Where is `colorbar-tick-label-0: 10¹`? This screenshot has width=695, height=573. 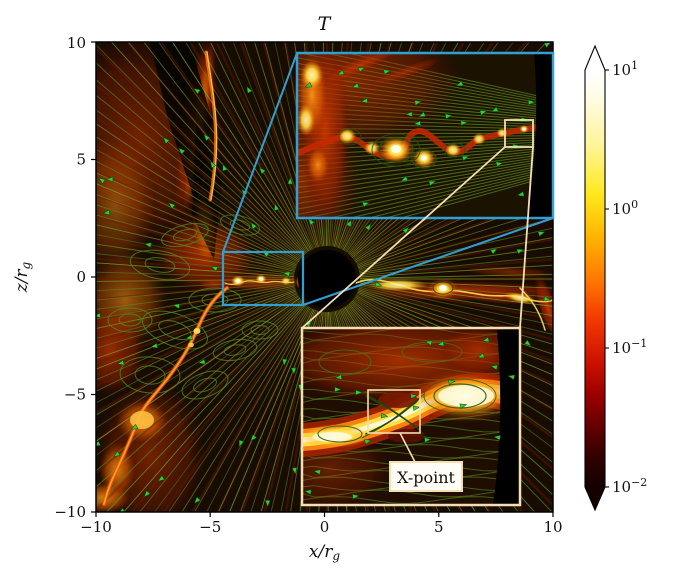
colorbar-tick-label-0: 10¹ is located at coordinates (625, 69).